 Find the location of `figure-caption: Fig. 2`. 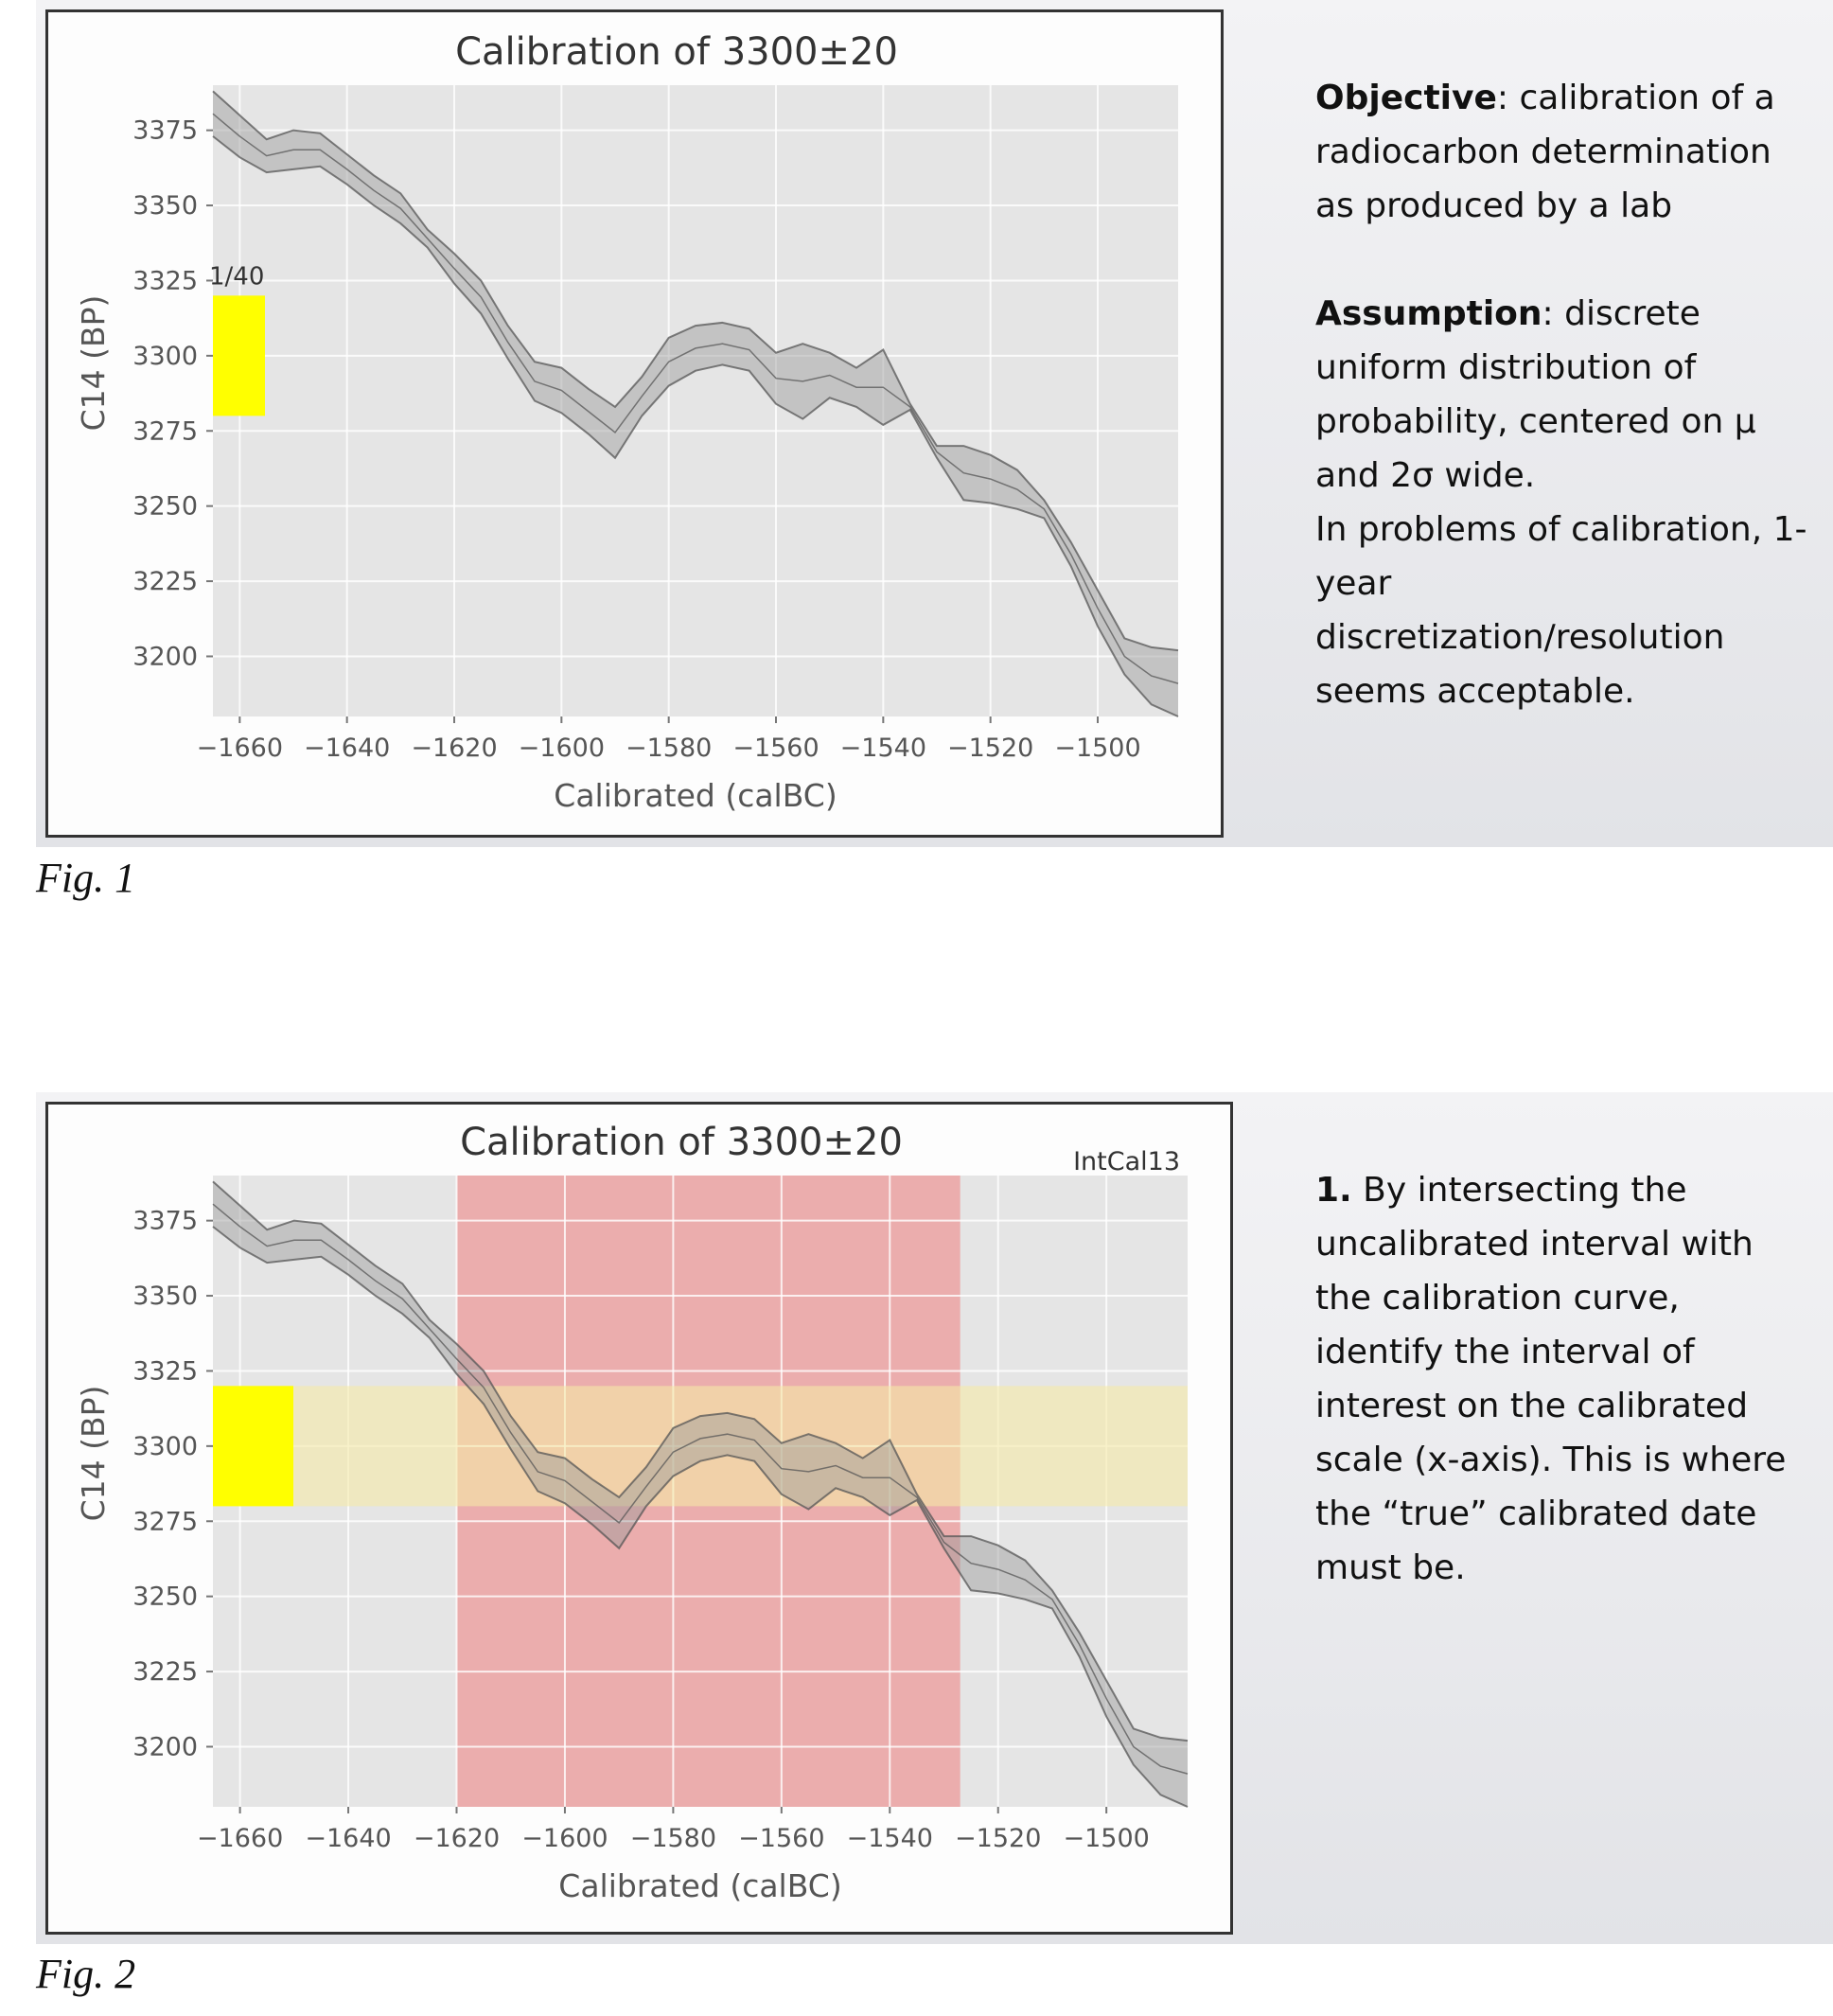

figure-caption: Fig. 2 is located at coordinates (86, 1974).